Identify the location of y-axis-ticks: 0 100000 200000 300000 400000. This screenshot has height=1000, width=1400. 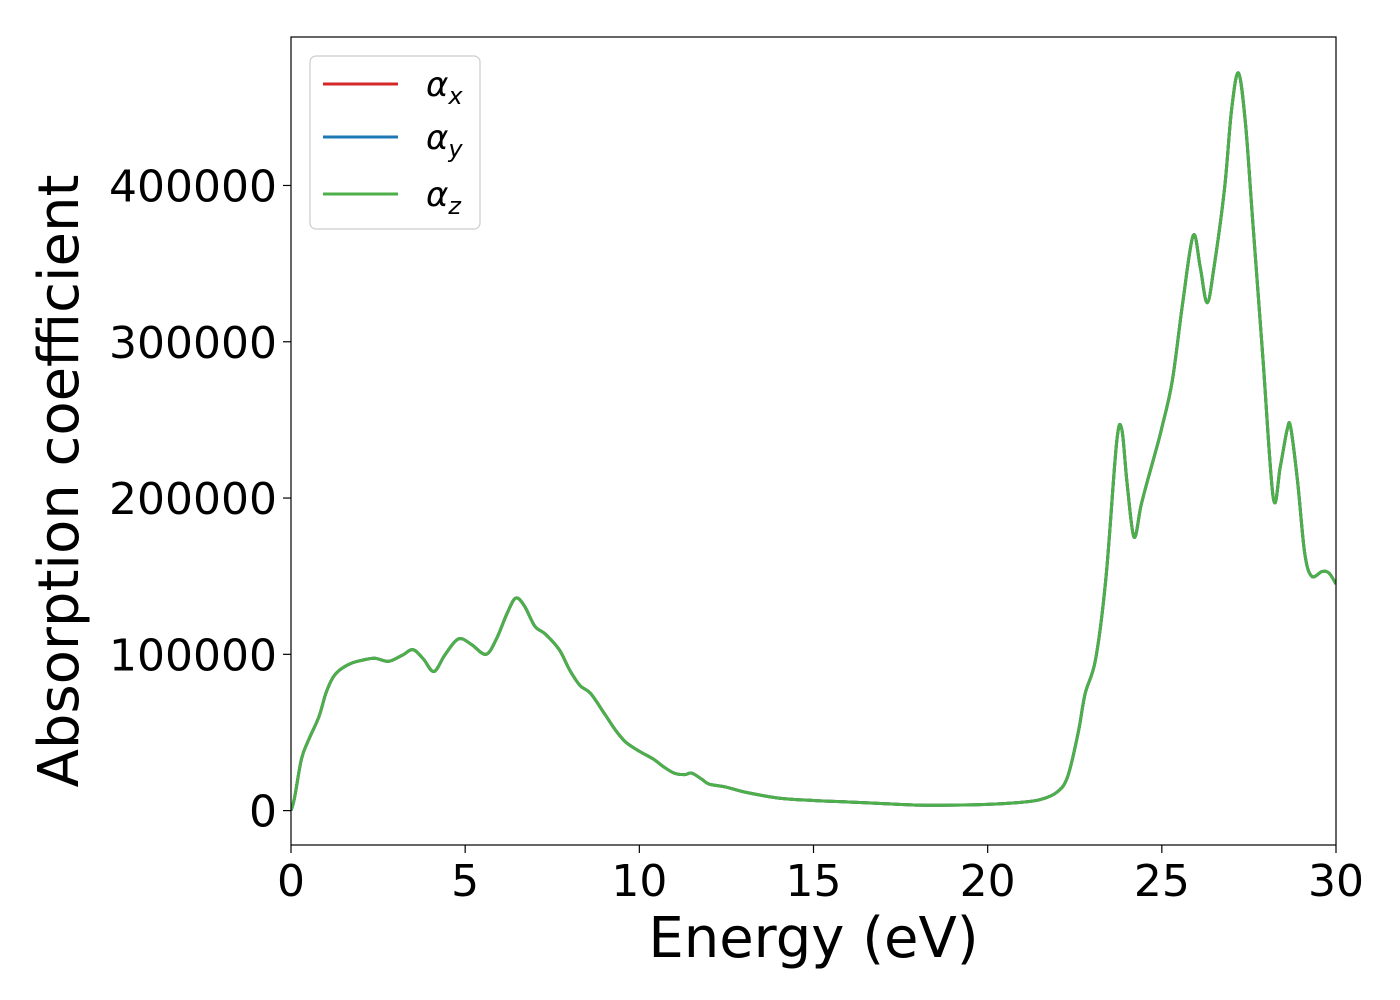
(200, 499).